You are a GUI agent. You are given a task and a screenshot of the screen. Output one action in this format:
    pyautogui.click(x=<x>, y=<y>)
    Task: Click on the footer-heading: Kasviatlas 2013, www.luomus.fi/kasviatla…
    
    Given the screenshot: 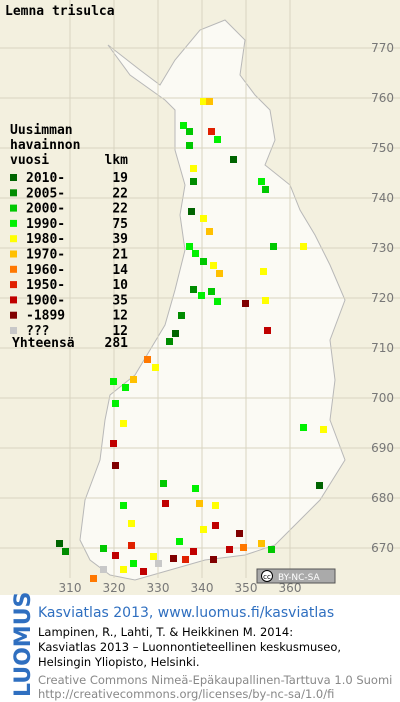 What is the action you would take?
    pyautogui.click(x=186, y=613)
    